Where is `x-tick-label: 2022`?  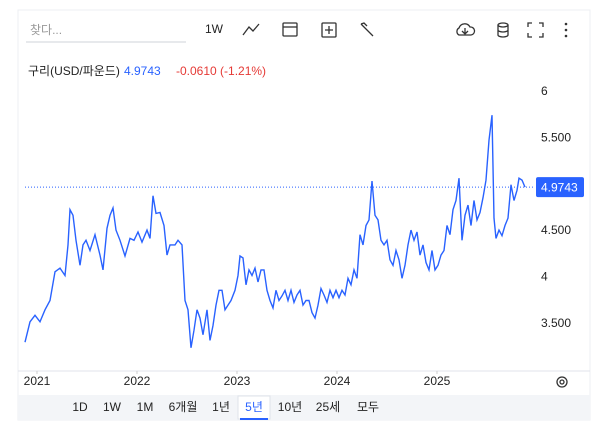 x-tick-label: 2022 is located at coordinates (137, 381).